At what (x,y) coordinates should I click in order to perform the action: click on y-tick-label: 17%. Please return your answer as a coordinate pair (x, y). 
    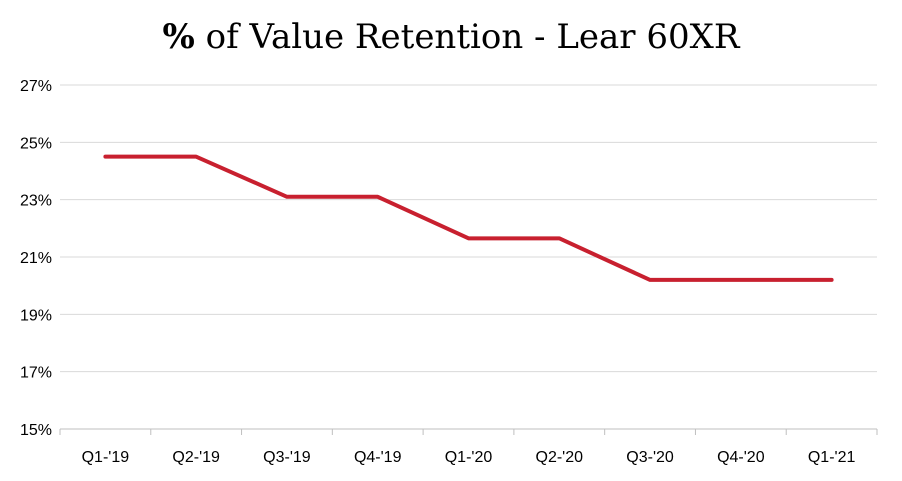
    Looking at the image, I should click on (36, 373).